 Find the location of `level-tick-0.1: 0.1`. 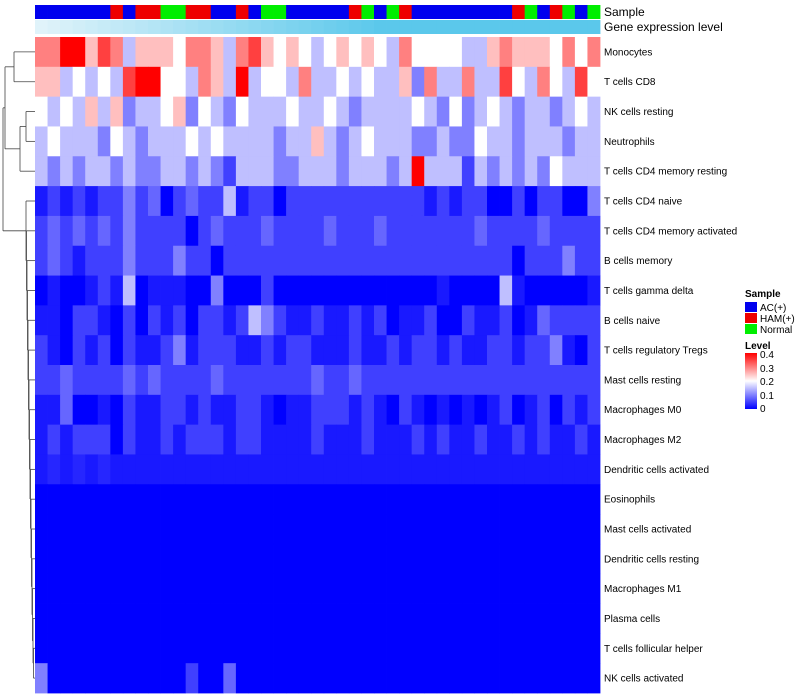

level-tick-0.1: 0.1 is located at coordinates (767, 396).